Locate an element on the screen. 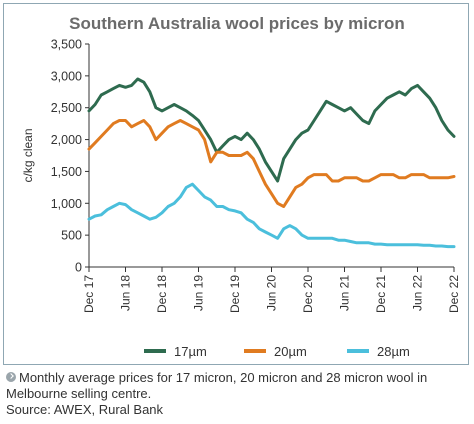 The height and width of the screenshot is (424, 474). caption-bullet-icon is located at coordinates (11, 377).